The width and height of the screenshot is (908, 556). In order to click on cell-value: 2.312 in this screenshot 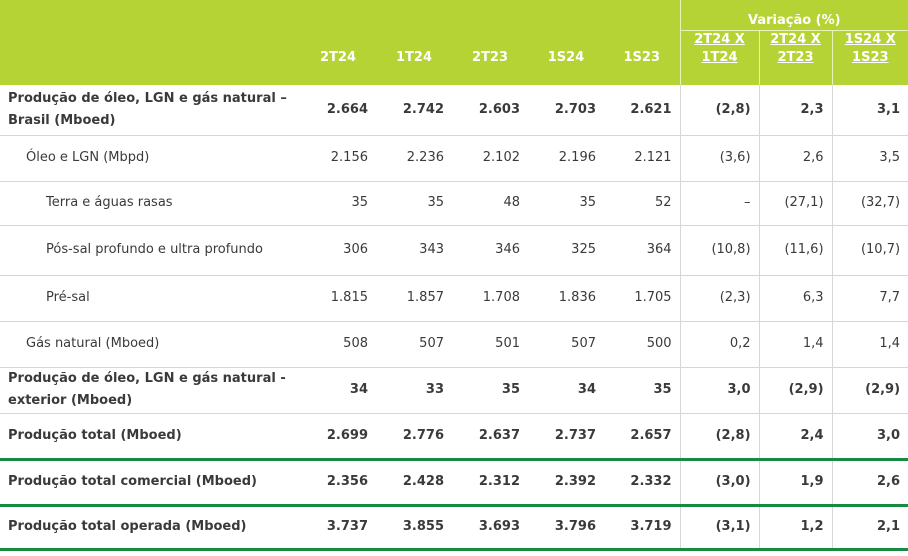, I will do `click(490, 483)`.